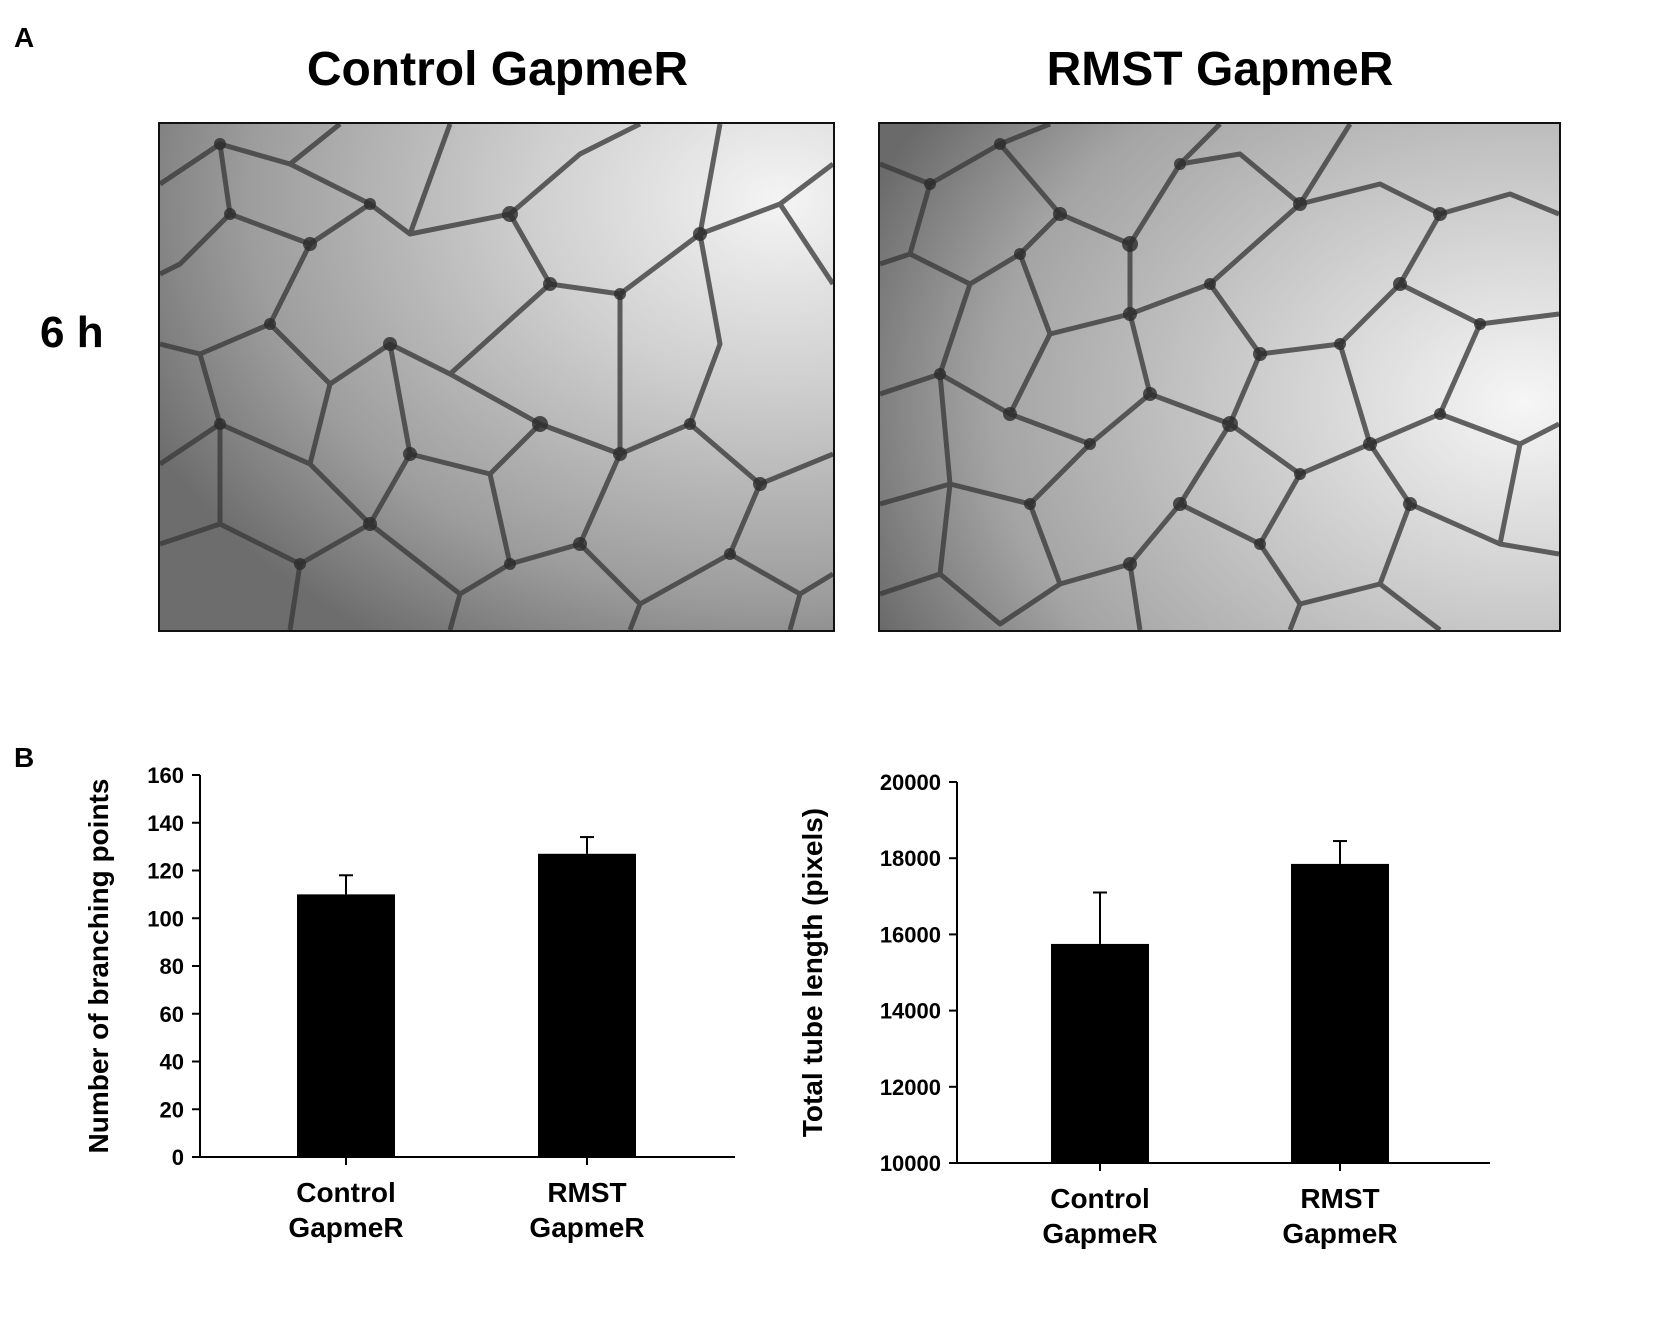 The width and height of the screenshot is (1654, 1342). What do you see at coordinates (178, 1157) in the screenshot?
I see `y-tick-label: 0` at bounding box center [178, 1157].